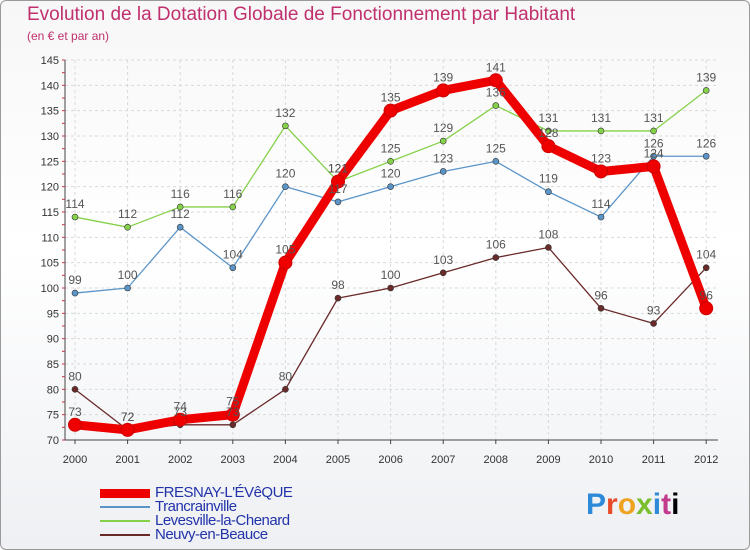 The height and width of the screenshot is (550, 750). Describe the element at coordinates (224, 492) in the screenshot. I see `legend-label: FRESNAY-L'ÉVêQUE` at that location.